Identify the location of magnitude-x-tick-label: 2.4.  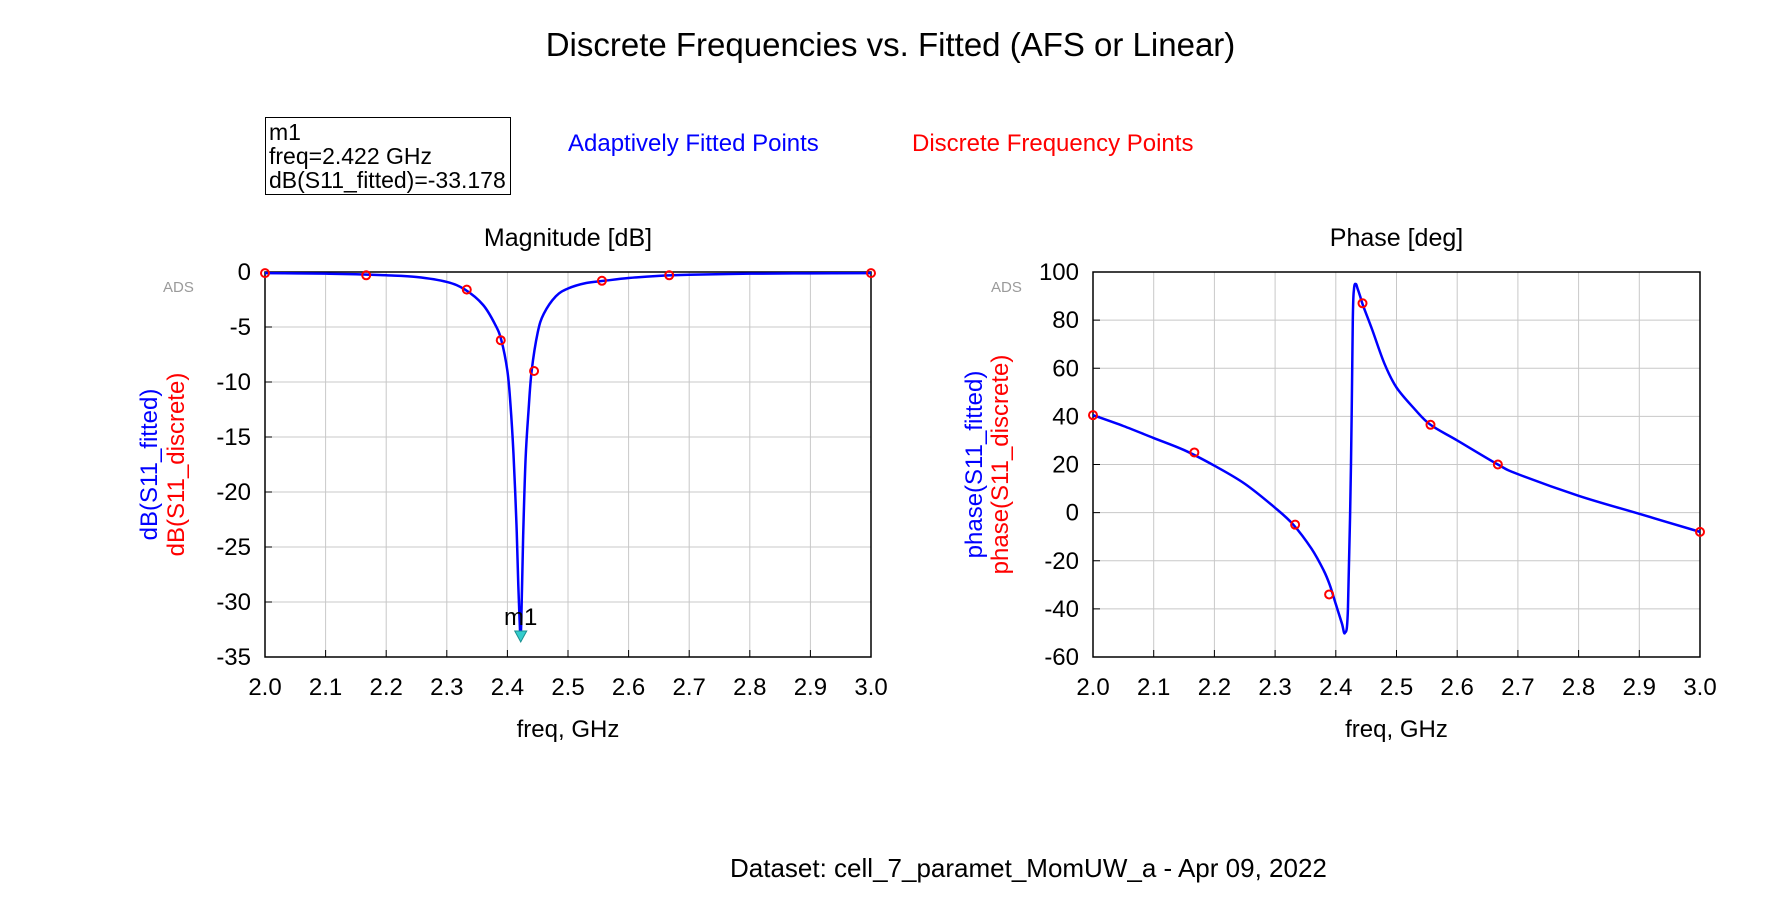
(507, 687).